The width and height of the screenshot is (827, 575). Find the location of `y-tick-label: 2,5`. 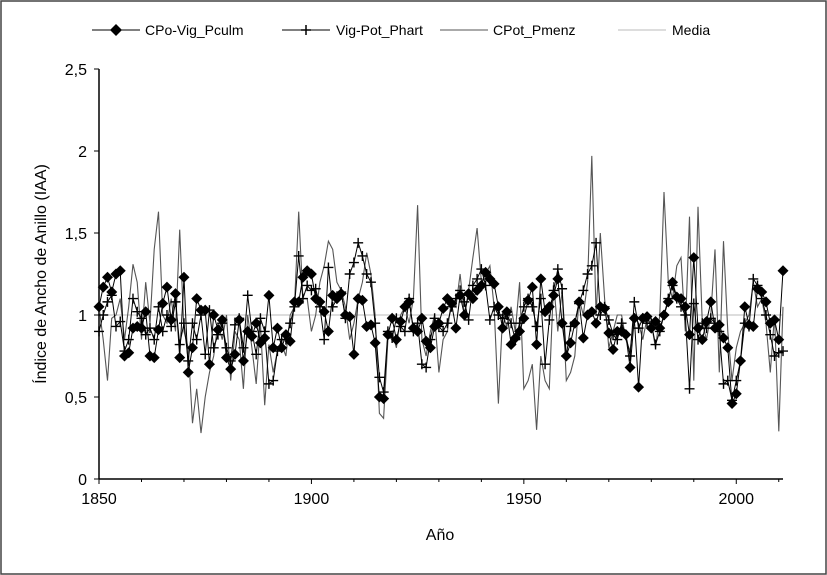

y-tick-label: 2,5 is located at coordinates (76, 70).